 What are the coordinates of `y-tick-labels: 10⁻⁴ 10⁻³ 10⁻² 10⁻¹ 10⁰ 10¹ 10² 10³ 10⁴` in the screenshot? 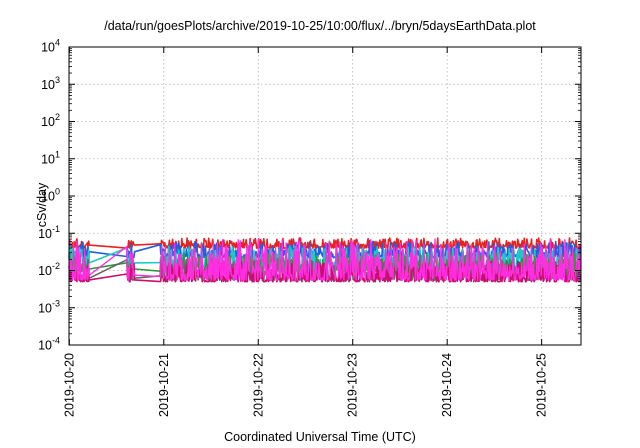 It's located at (49, 195).